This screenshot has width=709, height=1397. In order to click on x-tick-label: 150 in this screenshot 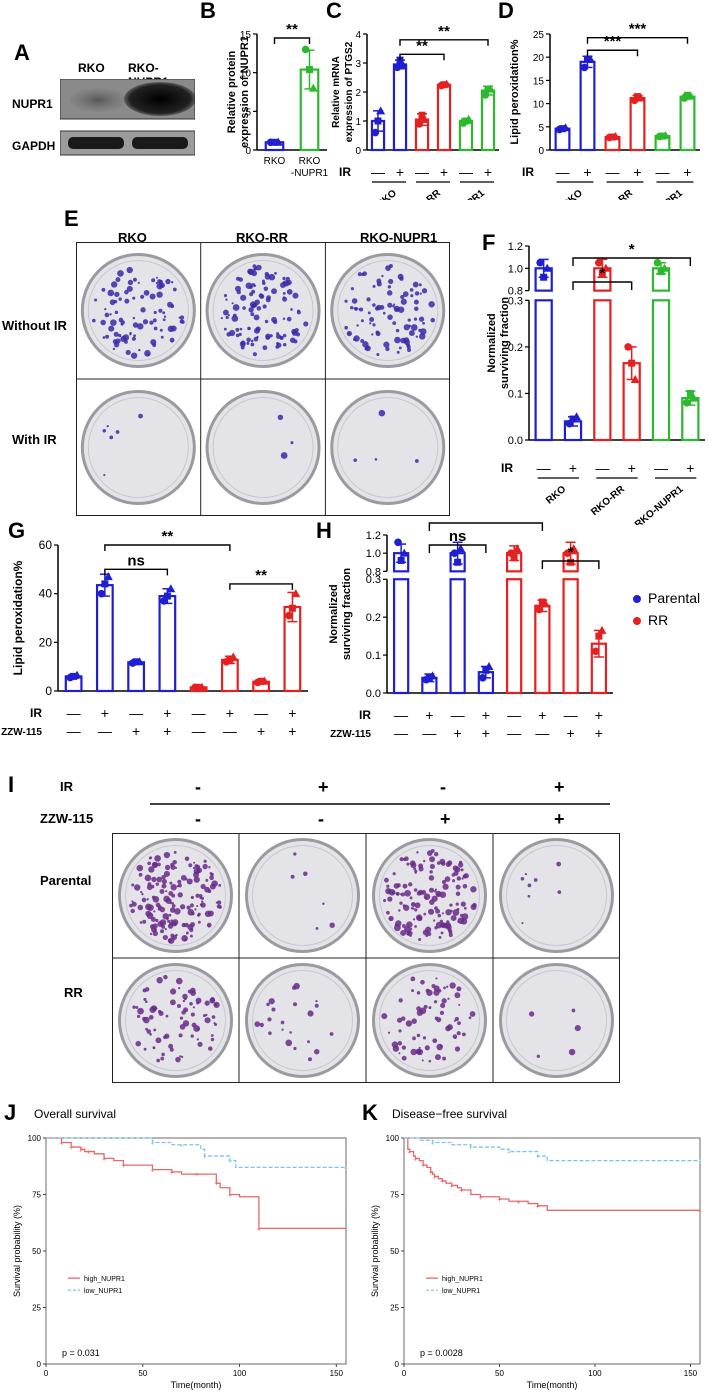, I will do `click(337, 1373)`.